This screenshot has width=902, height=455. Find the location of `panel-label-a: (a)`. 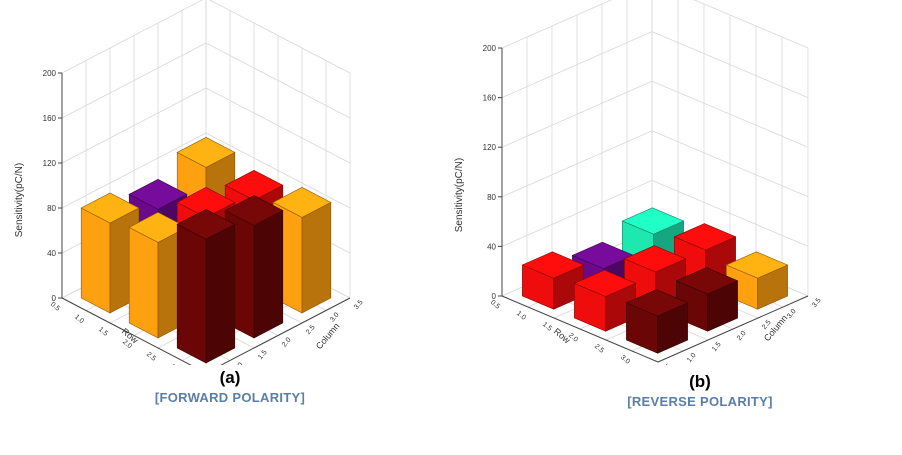

panel-label-a: (a) is located at coordinates (230, 377).